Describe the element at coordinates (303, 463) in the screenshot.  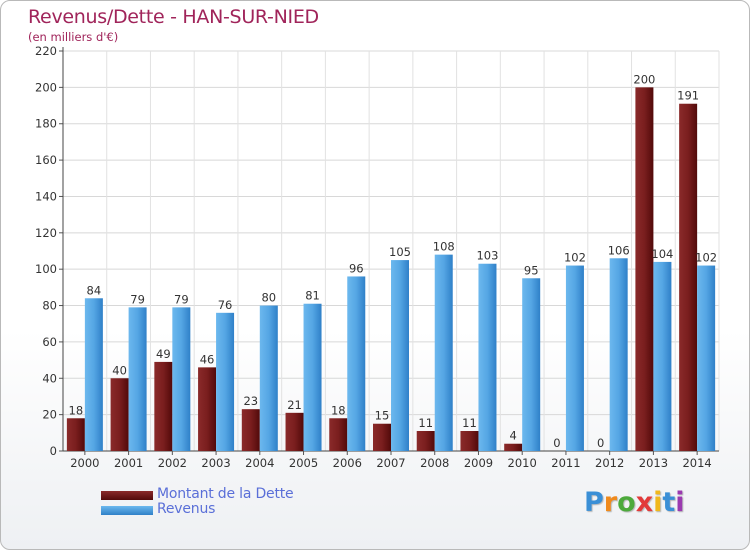
I see `x-tick-label: 2005` at that location.